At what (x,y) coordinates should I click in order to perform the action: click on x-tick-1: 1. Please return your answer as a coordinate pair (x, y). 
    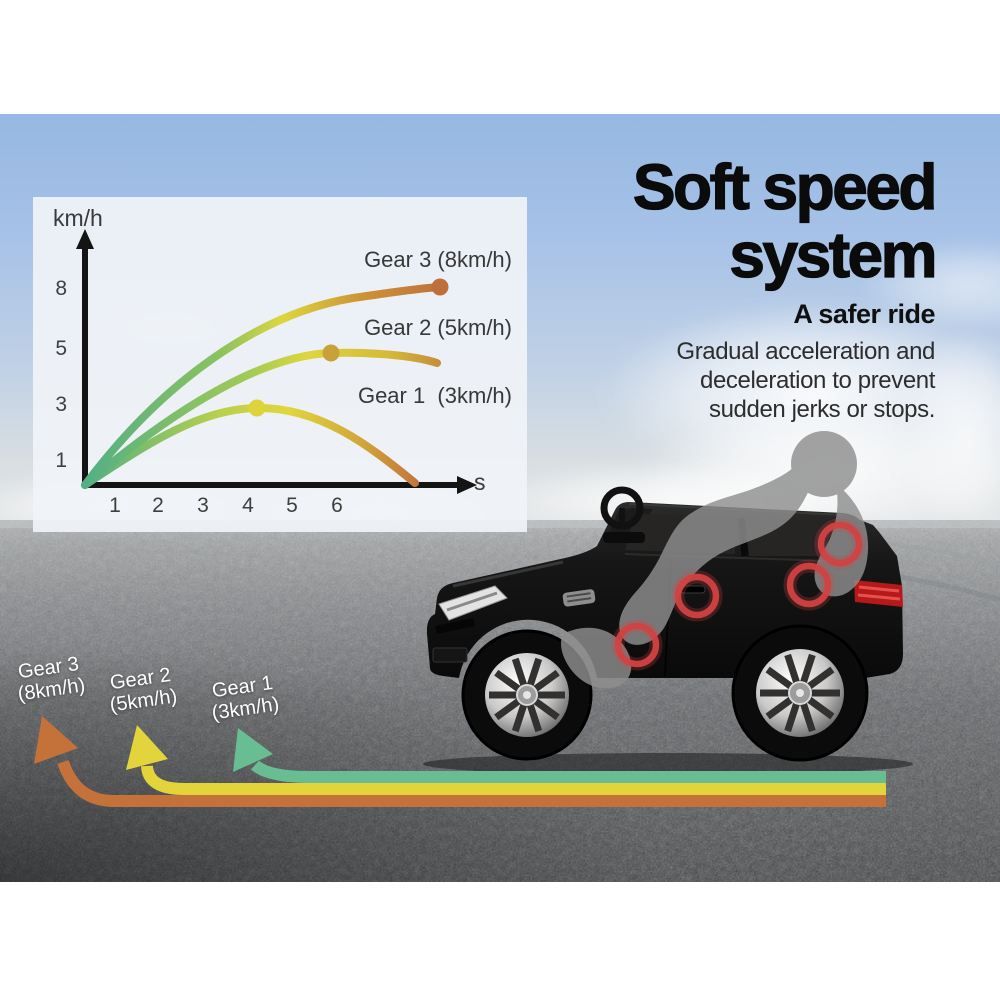
    Looking at the image, I should click on (115, 505).